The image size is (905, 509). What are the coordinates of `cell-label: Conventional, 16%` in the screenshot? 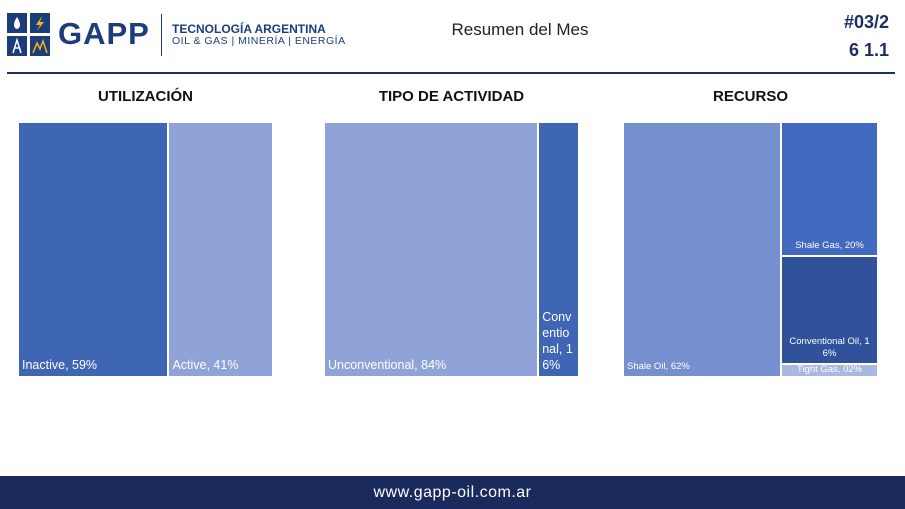 It's located at (557, 341).